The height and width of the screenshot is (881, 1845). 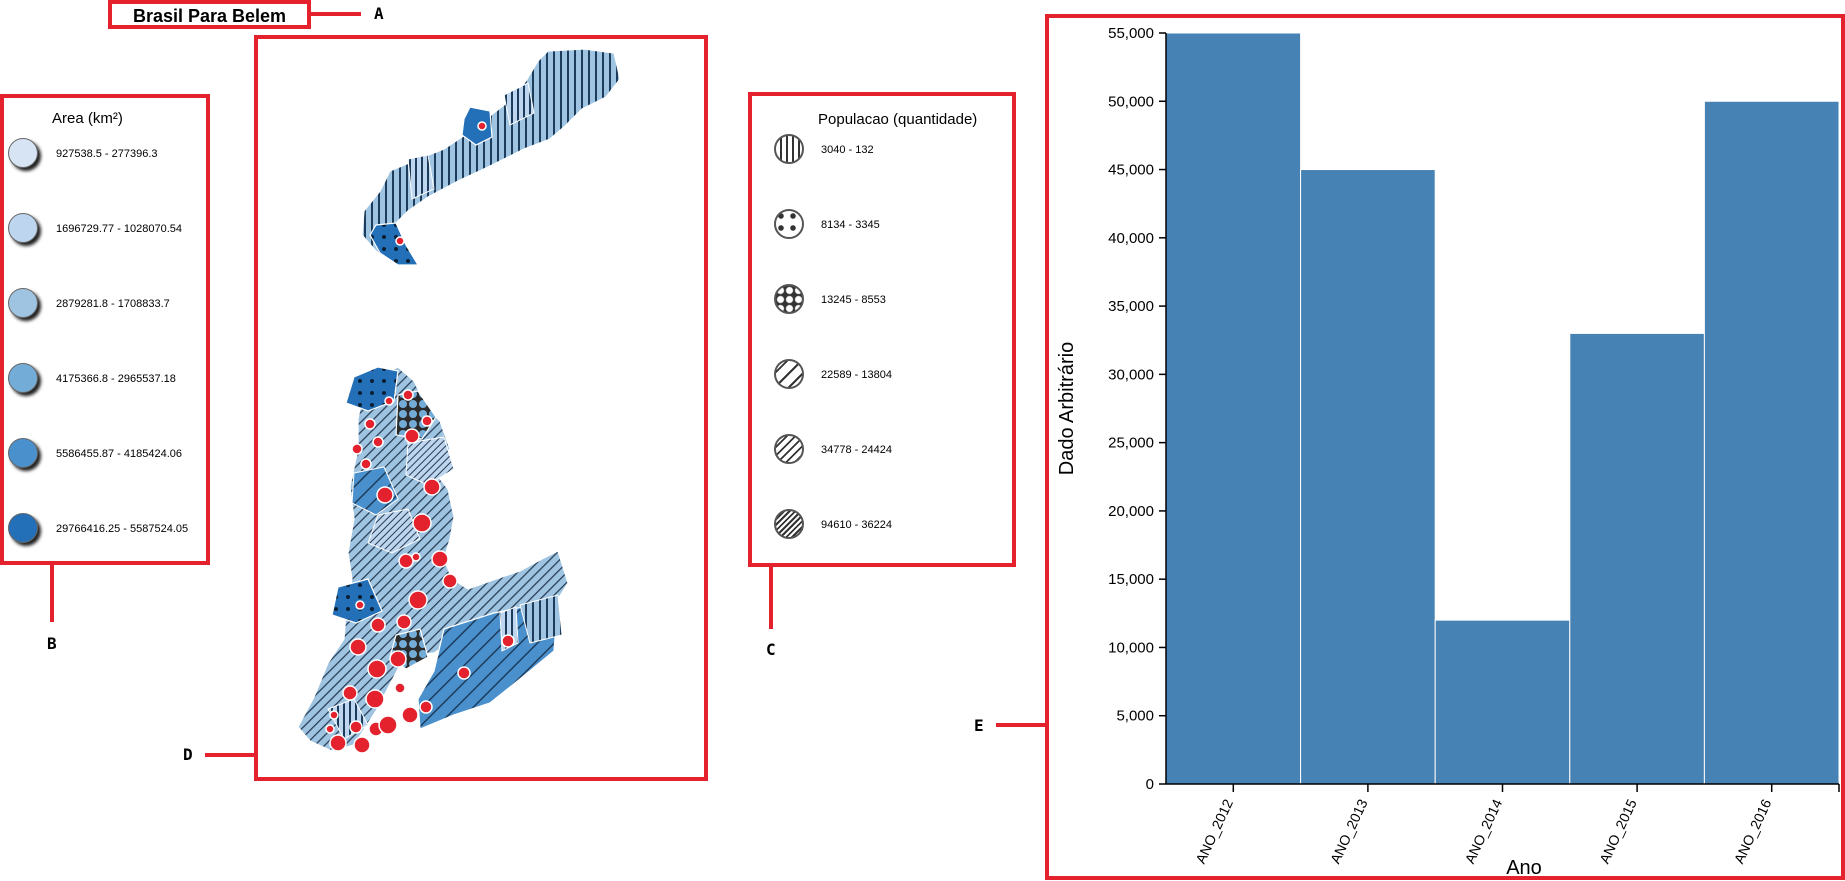 I want to click on bar-ano_2014, so click(x=1502, y=702).